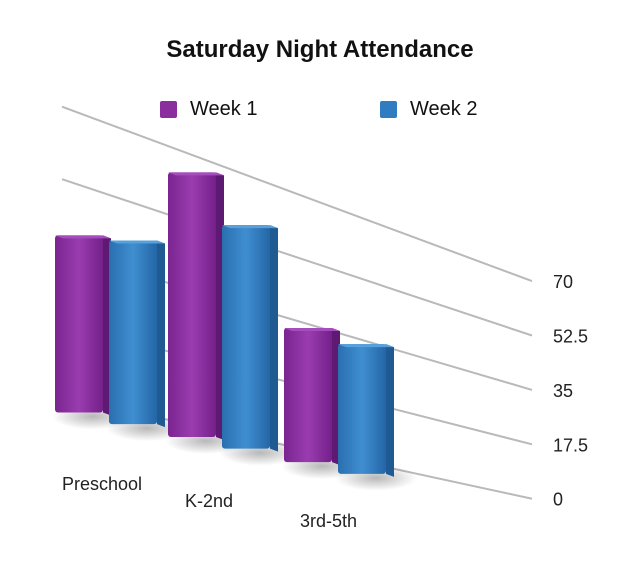 This screenshot has height=571, width=640. Describe the element at coordinates (362, 409) in the screenshot. I see `bar-week-2-3rd-5th` at that location.